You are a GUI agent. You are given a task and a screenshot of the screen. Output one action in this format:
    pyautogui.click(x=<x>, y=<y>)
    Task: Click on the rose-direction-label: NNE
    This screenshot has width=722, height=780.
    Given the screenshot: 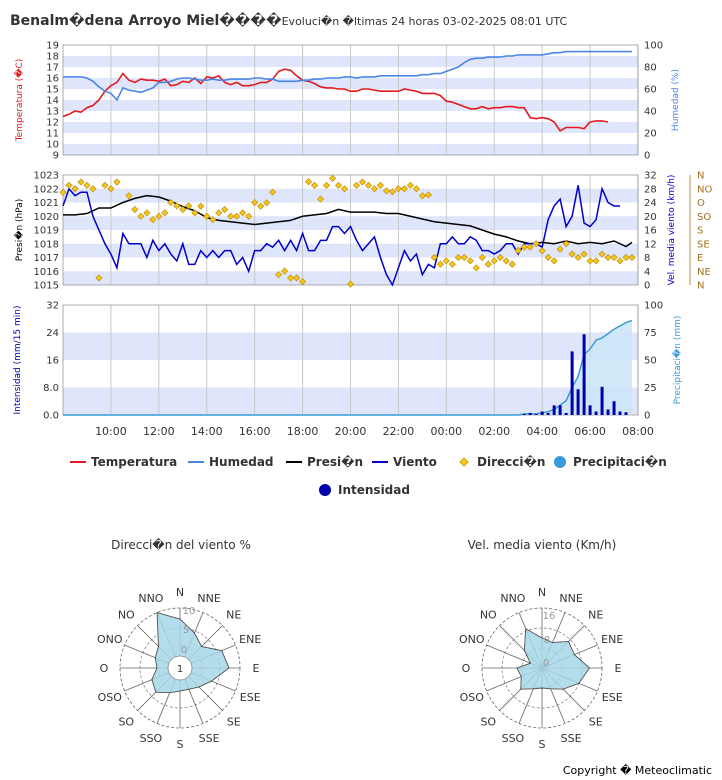 What is the action you would take?
    pyautogui.click(x=208, y=598)
    